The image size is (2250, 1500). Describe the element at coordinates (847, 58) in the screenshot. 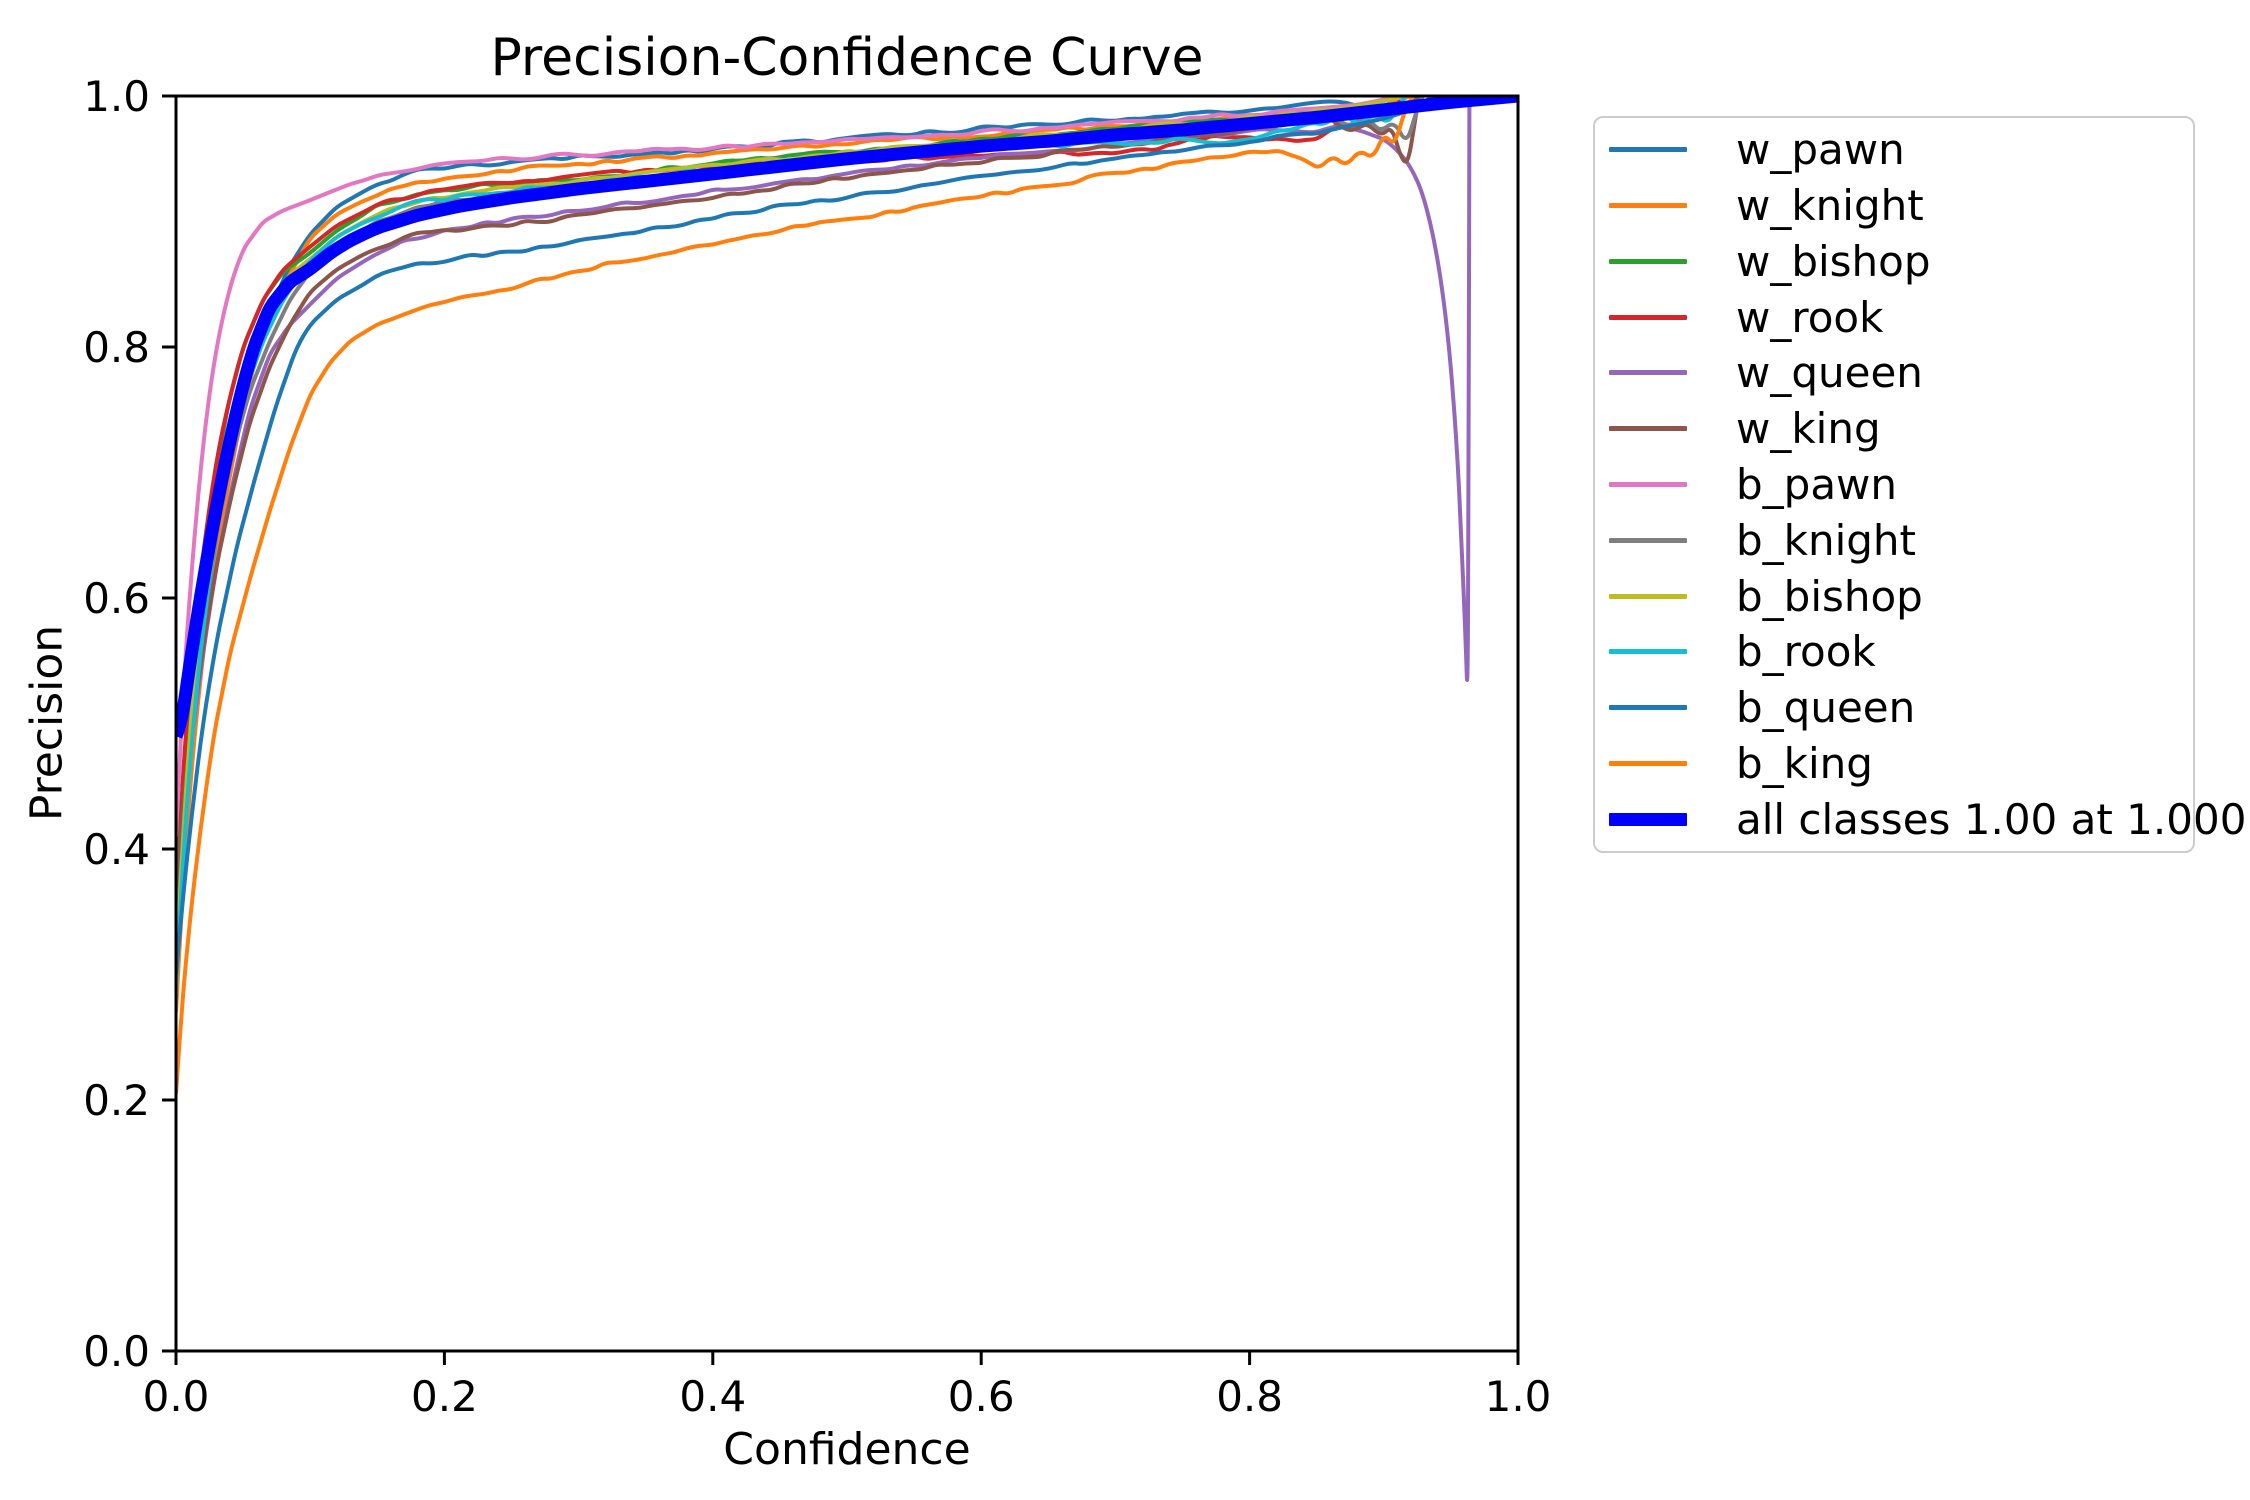

I see `chart-title: Precision-Confidence Curve` at that location.